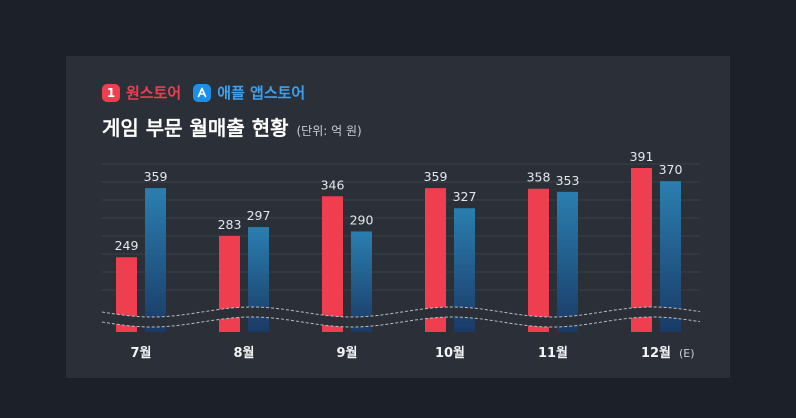  What do you see at coordinates (202, 92) in the screenshot?
I see `app-store-icon` at bounding box center [202, 92].